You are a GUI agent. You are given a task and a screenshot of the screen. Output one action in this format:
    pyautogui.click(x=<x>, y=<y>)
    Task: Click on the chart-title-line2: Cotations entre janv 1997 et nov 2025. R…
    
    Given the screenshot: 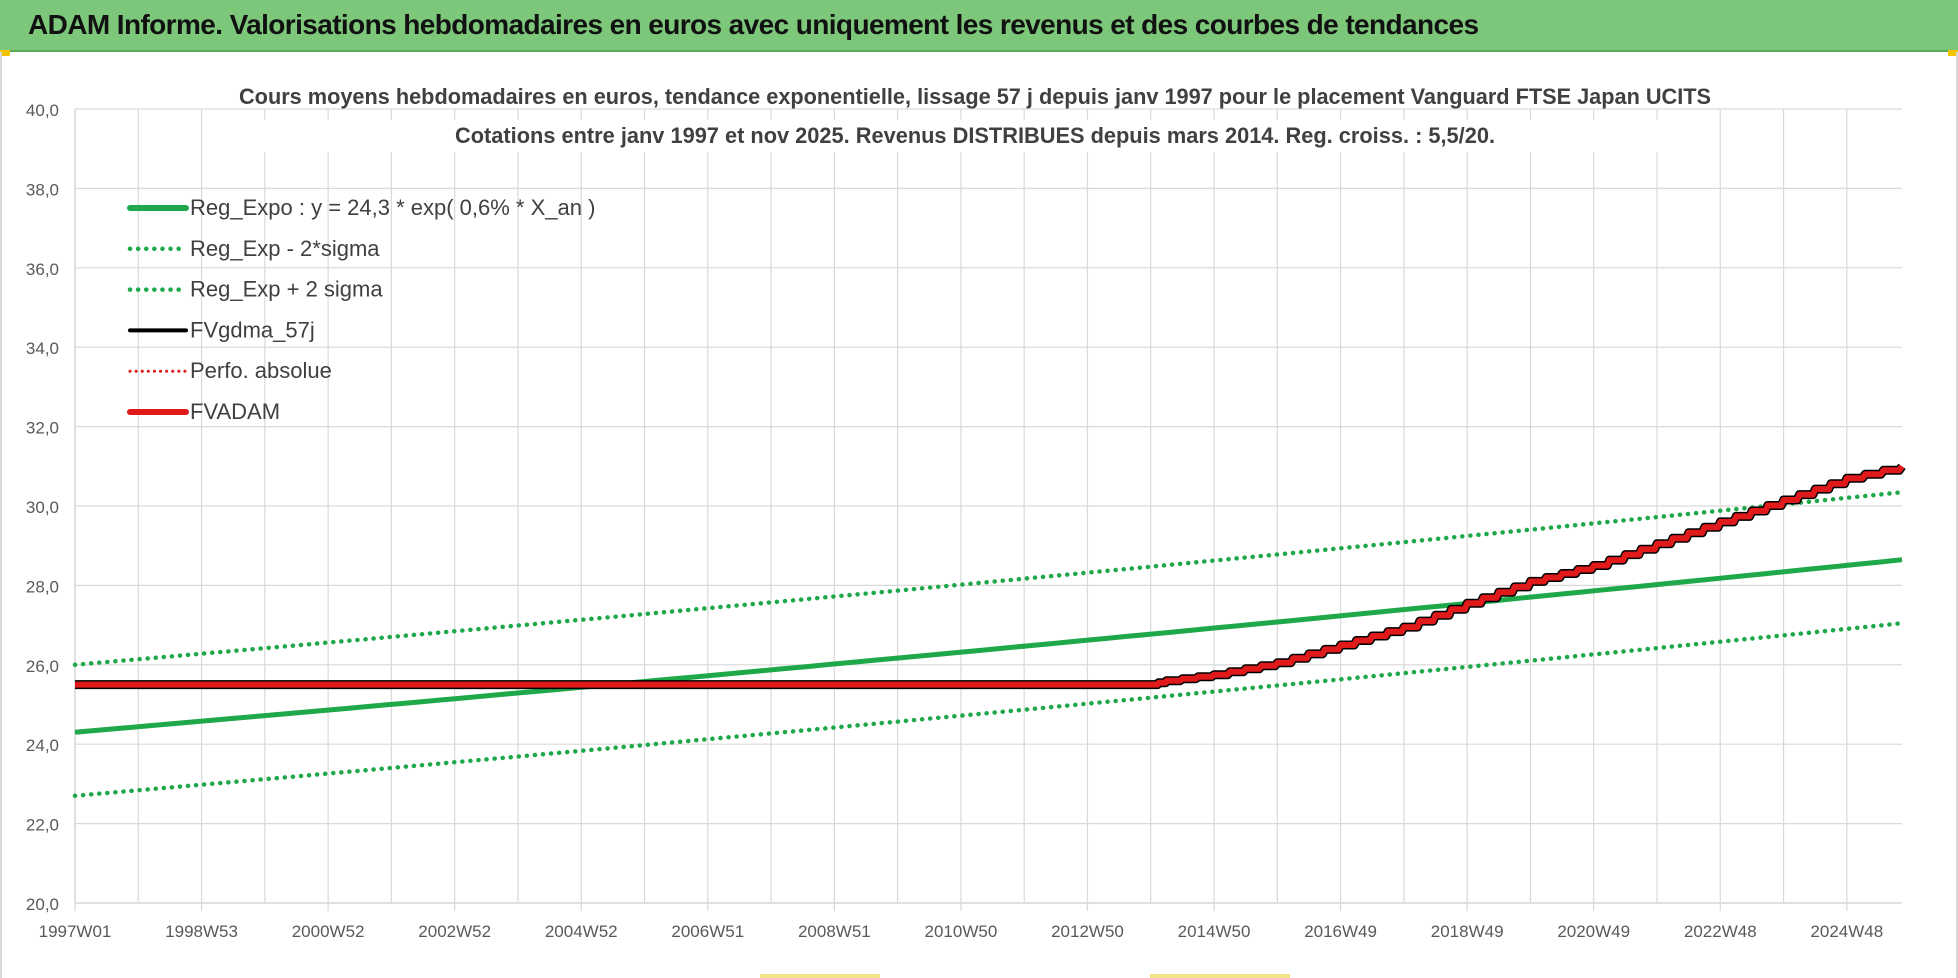 What is the action you would take?
    pyautogui.click(x=975, y=135)
    